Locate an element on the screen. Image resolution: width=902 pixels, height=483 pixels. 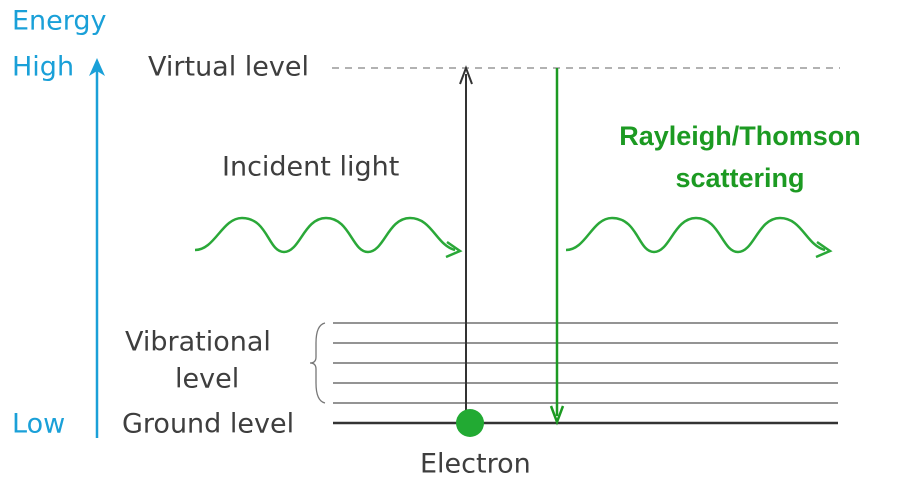
scattering-label: scattering is located at coordinates (739, 178).